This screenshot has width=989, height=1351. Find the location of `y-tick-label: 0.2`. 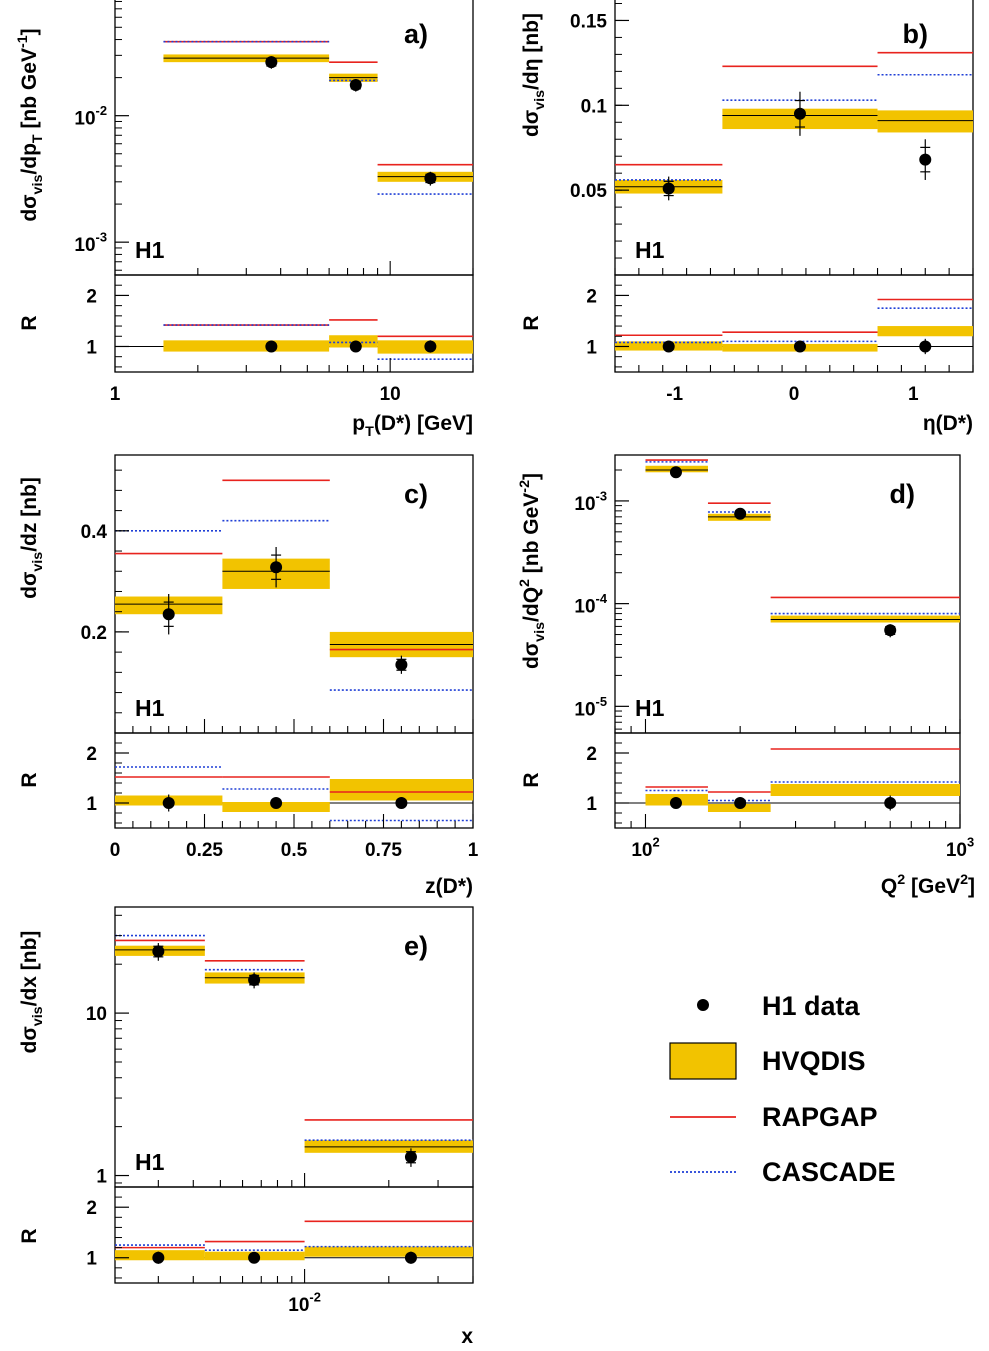

y-tick-label: 0.2 is located at coordinates (94, 633).